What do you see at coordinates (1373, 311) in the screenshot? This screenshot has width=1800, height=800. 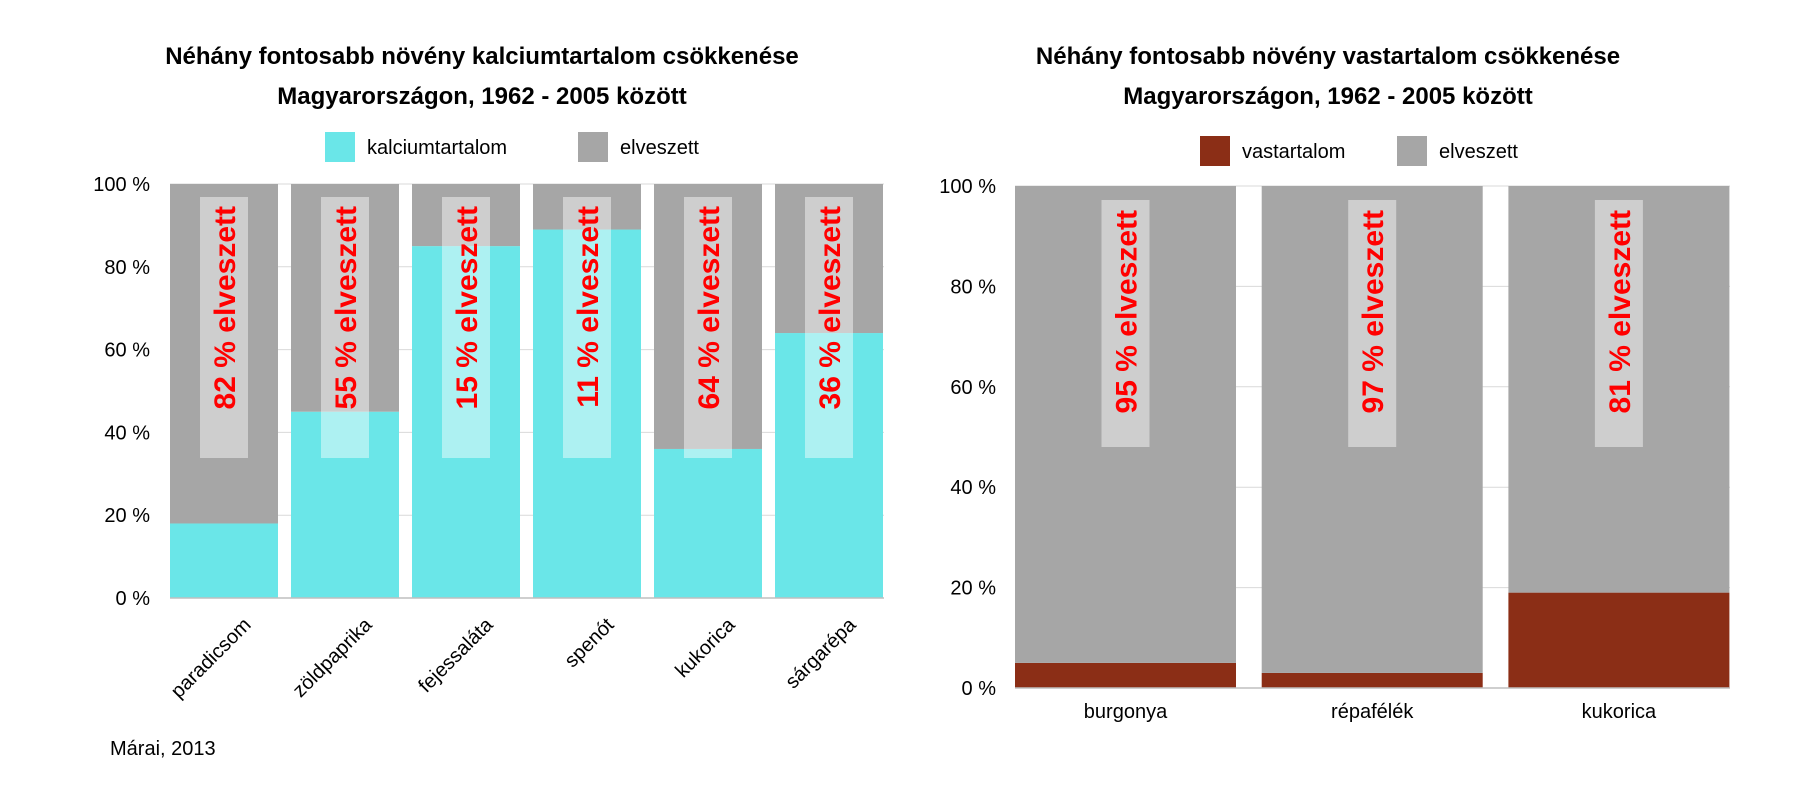 I see `loss-label-repafelek: 97 % elveszett` at bounding box center [1373, 311].